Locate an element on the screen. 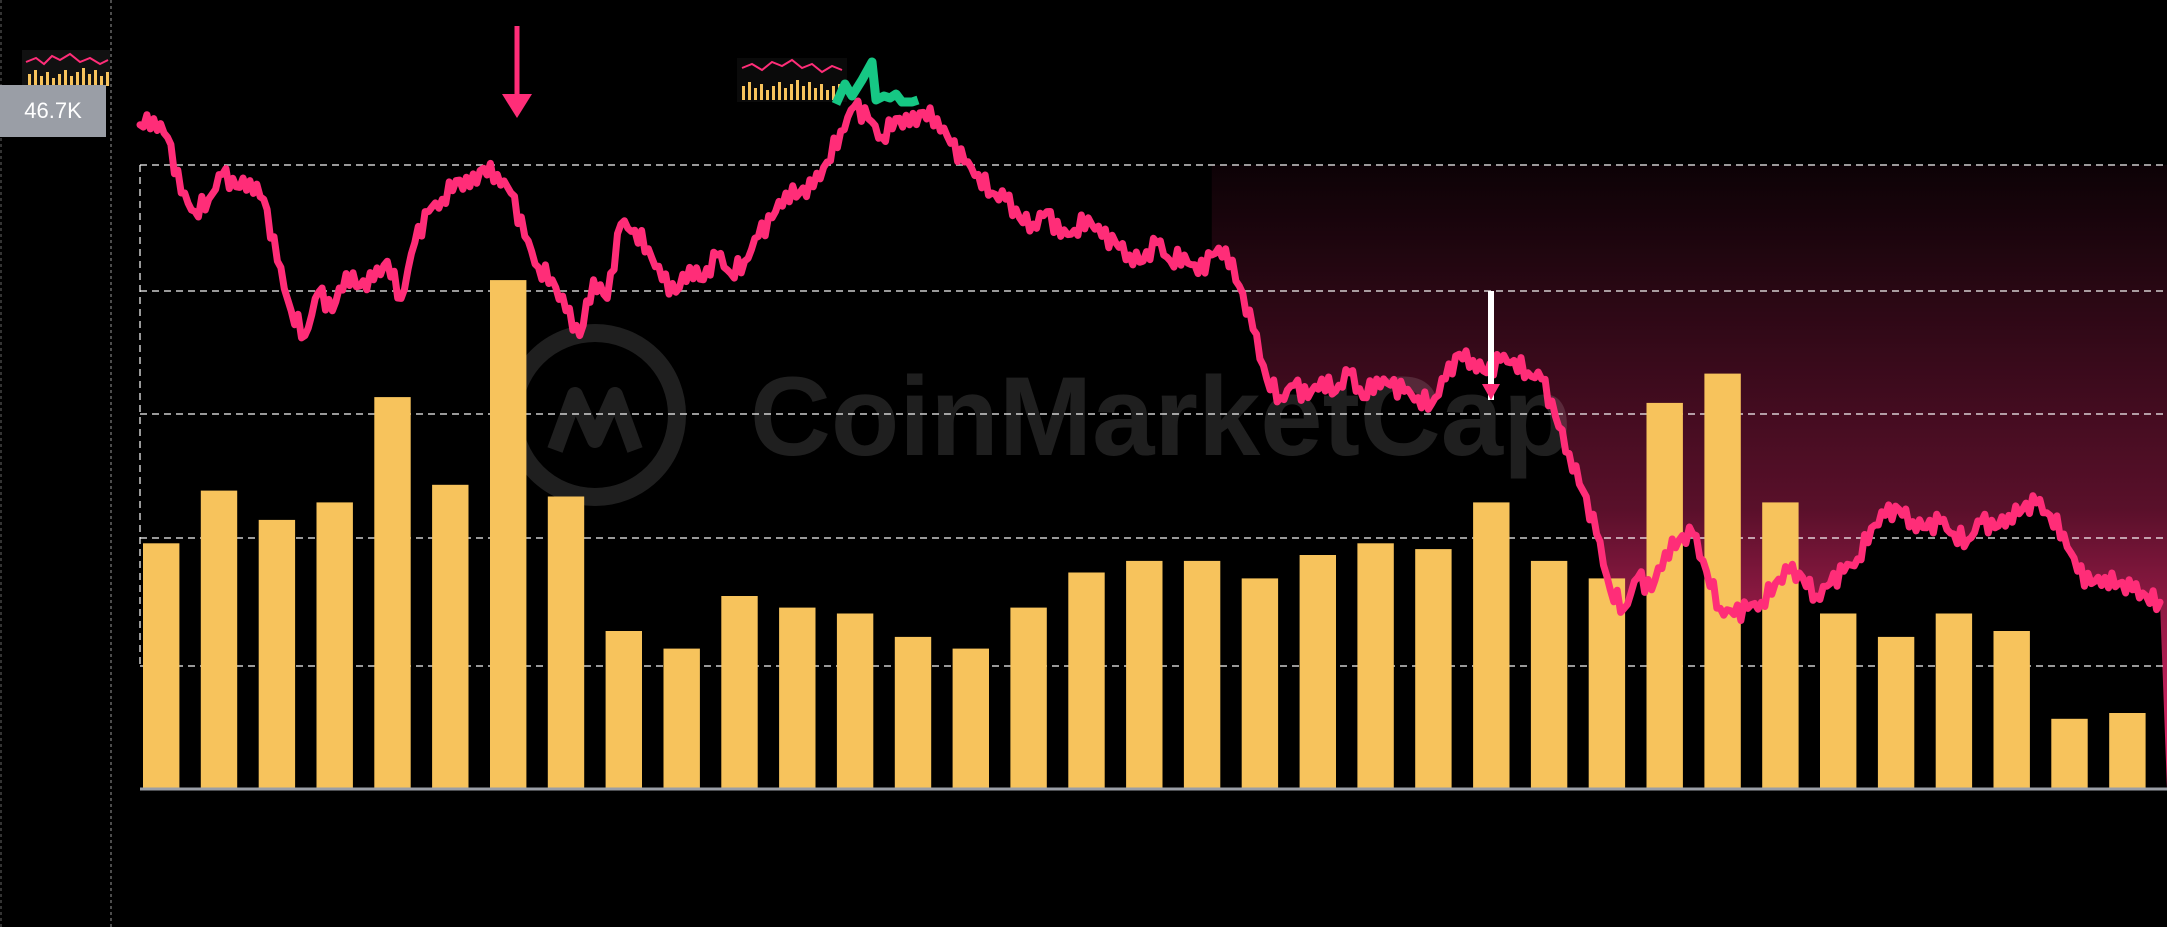 This screenshot has height=927, width=2167. vertical-marker is located at coordinates (1491, 345).